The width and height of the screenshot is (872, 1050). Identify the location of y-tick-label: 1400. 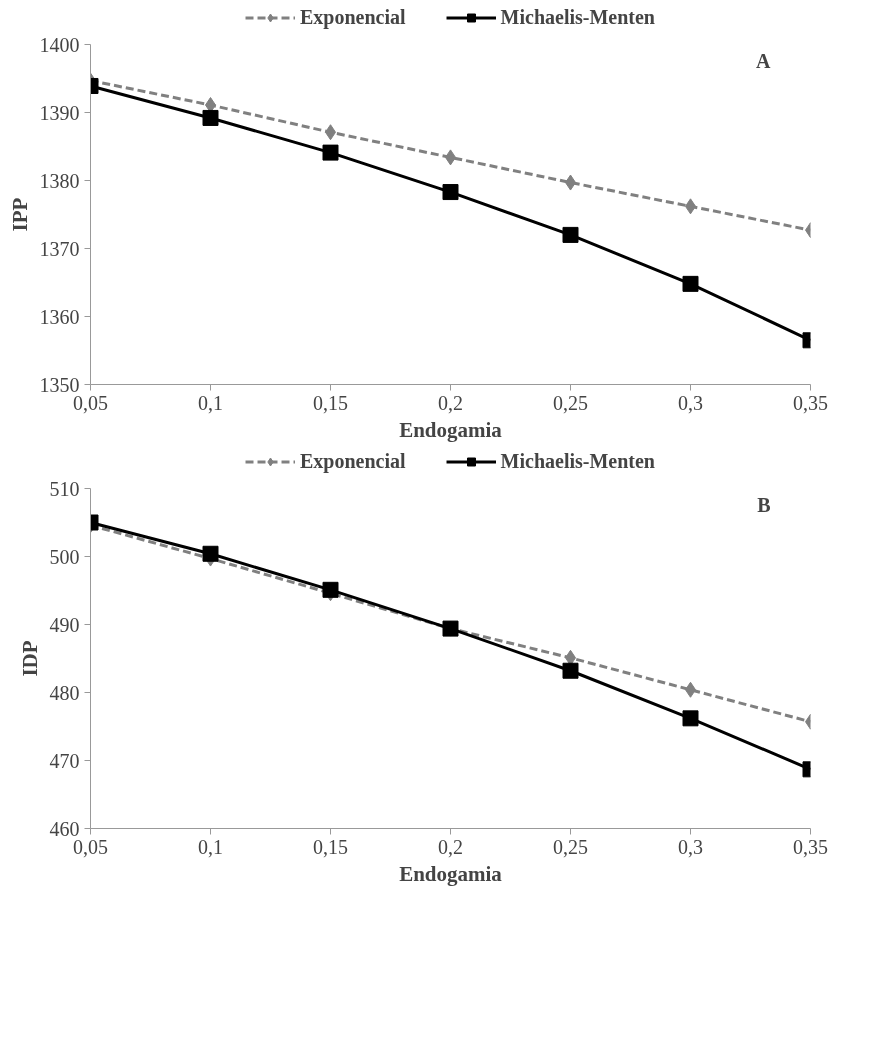
(59, 44).